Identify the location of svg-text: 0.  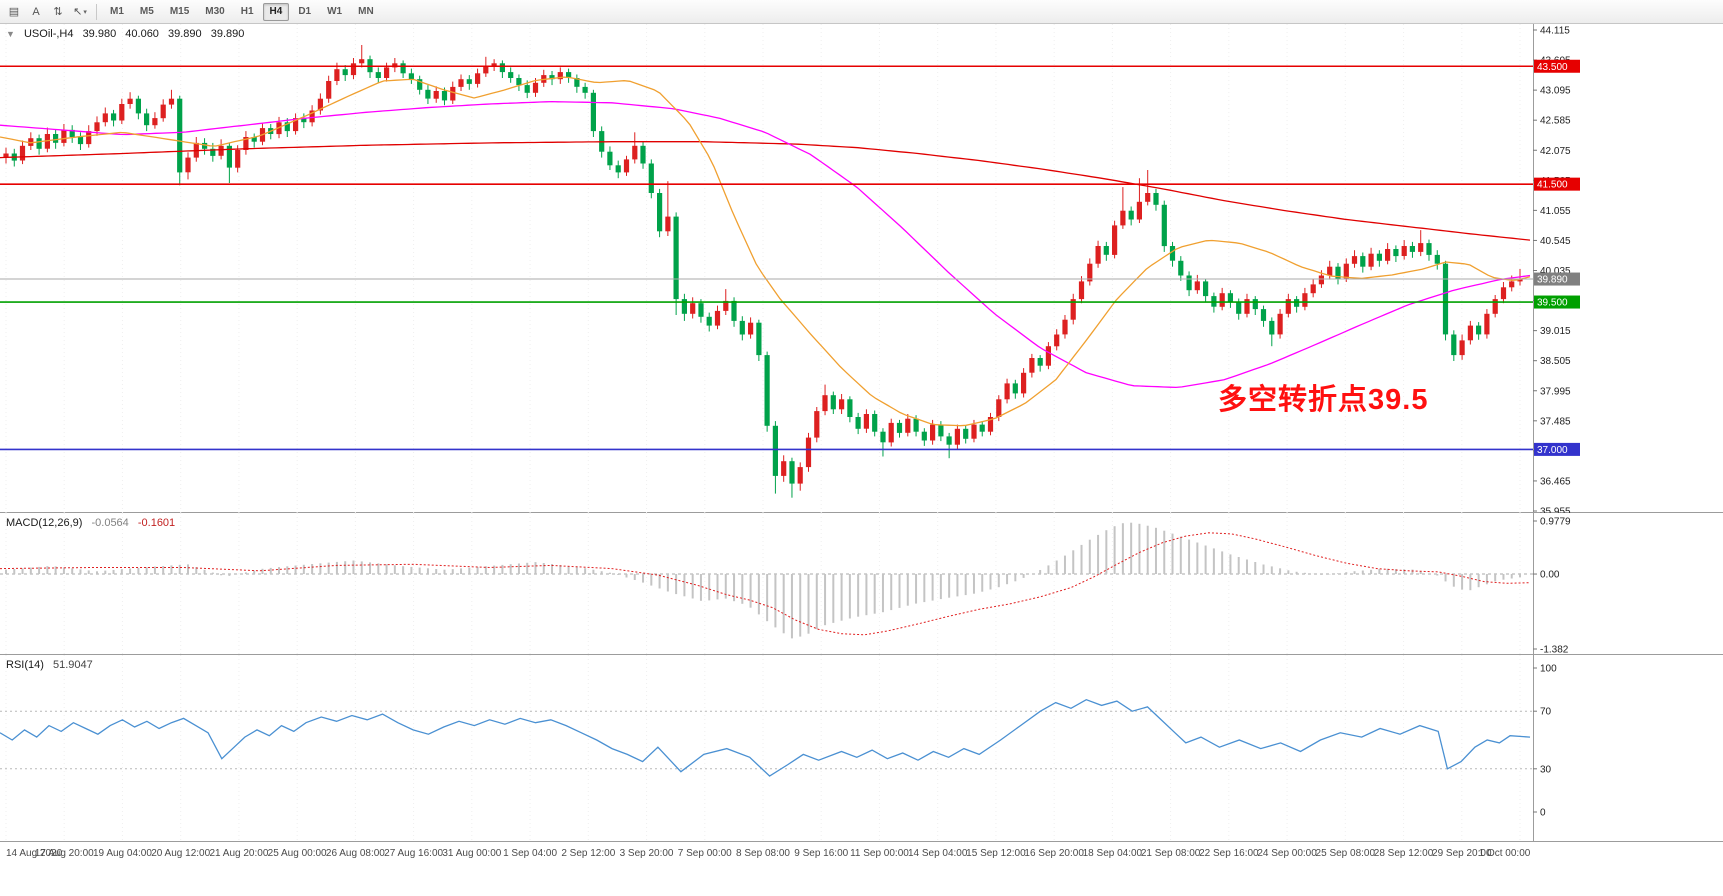
(1543, 813).